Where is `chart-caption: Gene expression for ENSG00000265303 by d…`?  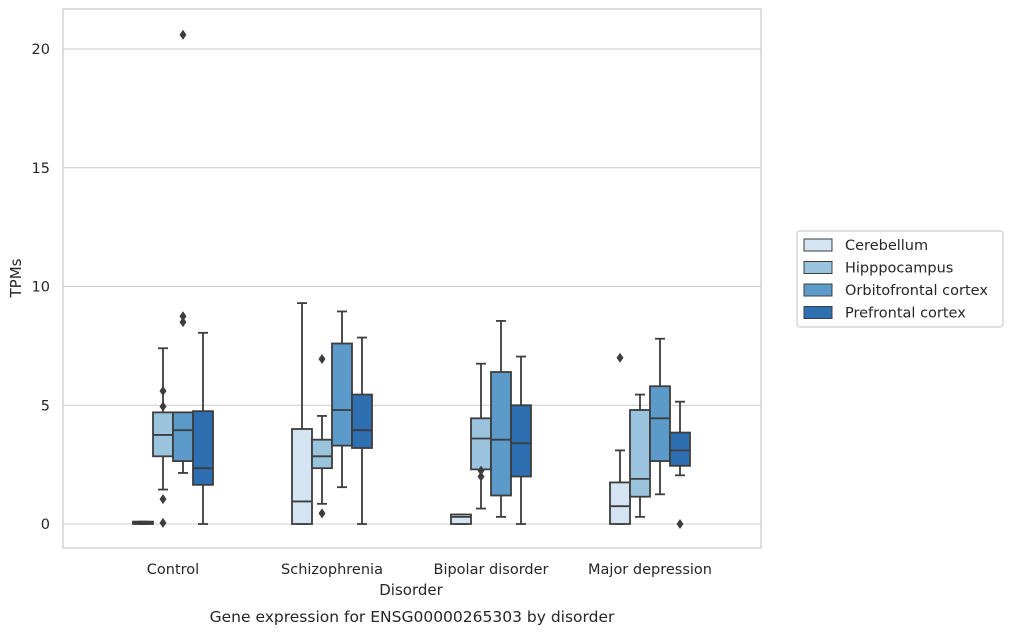 chart-caption: Gene expression for ENSG00000265303 by d… is located at coordinates (412, 617).